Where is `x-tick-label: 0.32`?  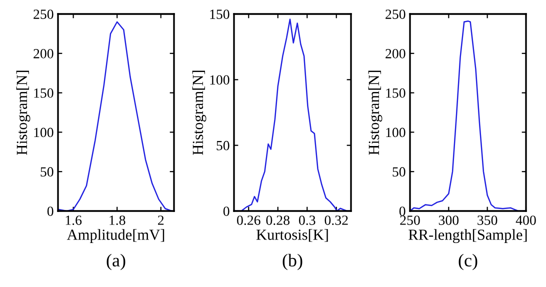 x-tick-label: 0.32 is located at coordinates (336, 220).